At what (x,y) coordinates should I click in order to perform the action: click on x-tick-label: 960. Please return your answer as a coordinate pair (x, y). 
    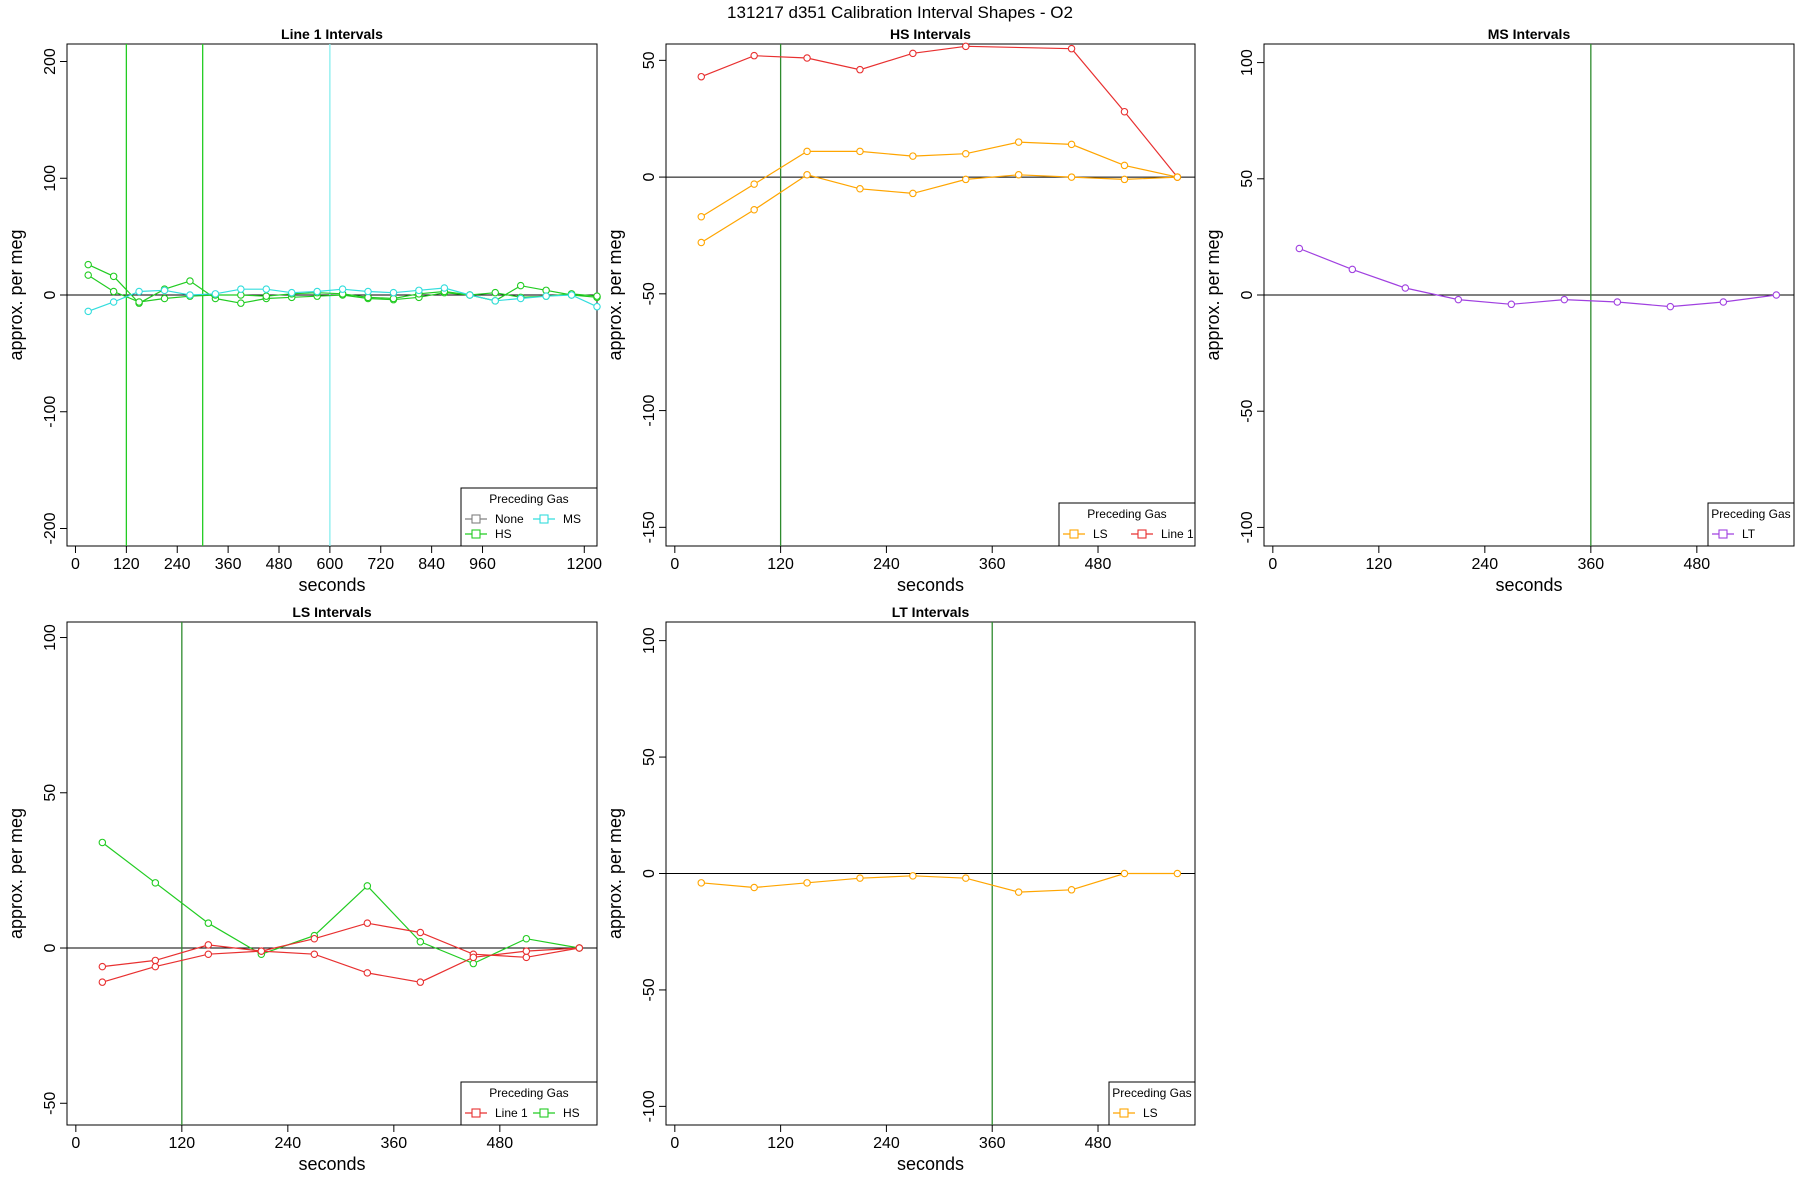
    Looking at the image, I should click on (482, 564).